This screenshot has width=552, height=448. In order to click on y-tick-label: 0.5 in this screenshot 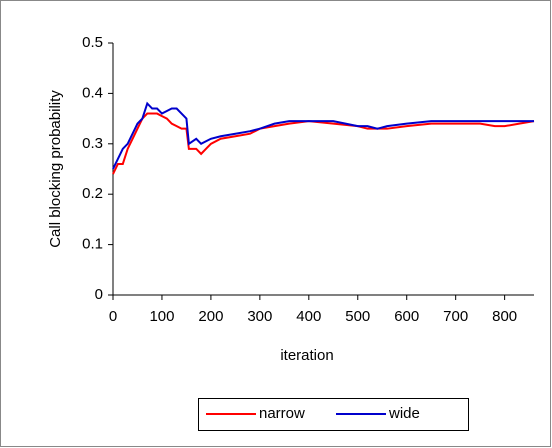, I will do `click(92, 42)`.